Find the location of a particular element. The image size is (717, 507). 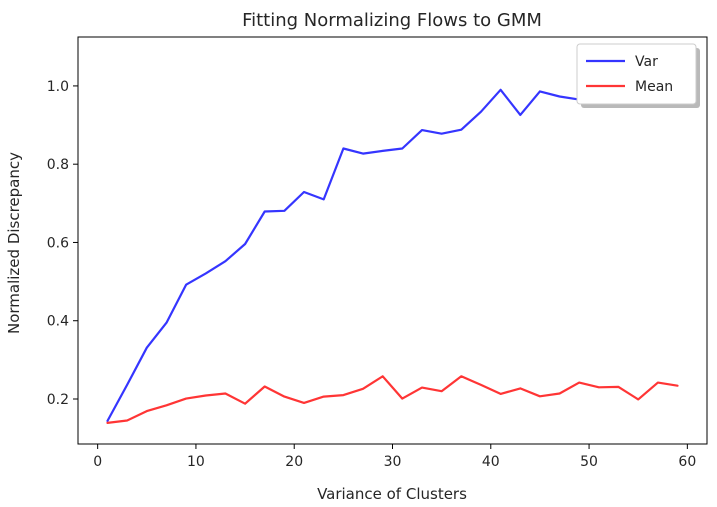

x-tick-label: 0 is located at coordinates (97, 462).